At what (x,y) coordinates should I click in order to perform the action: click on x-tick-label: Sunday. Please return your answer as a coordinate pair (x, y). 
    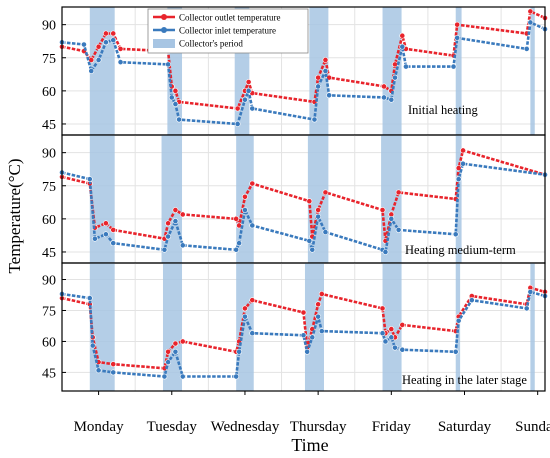
    Looking at the image, I should click on (532, 427).